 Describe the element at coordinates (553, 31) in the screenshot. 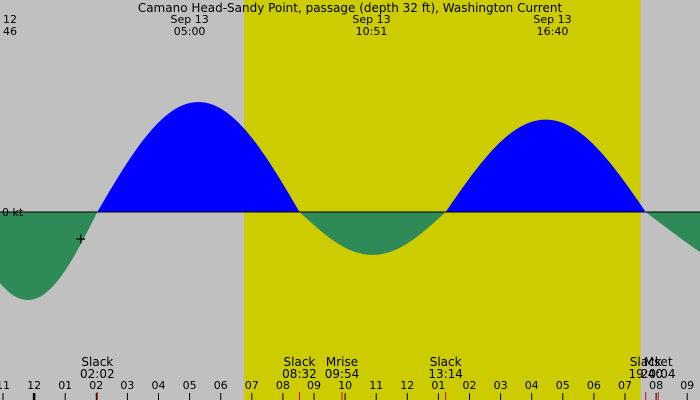

I see `peak-time-label: 16:40` at that location.